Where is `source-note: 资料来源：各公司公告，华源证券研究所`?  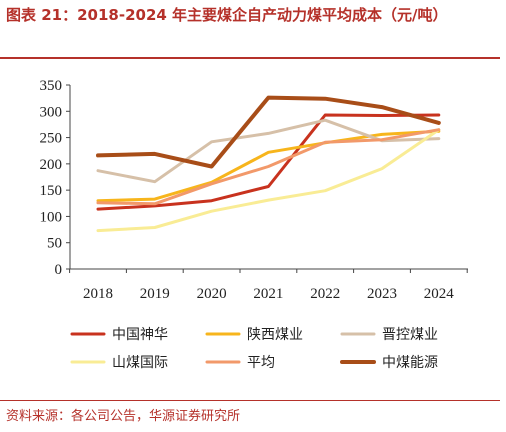
source-note: 资料来源：各公司公告，华源证券研究所 is located at coordinates (123, 414).